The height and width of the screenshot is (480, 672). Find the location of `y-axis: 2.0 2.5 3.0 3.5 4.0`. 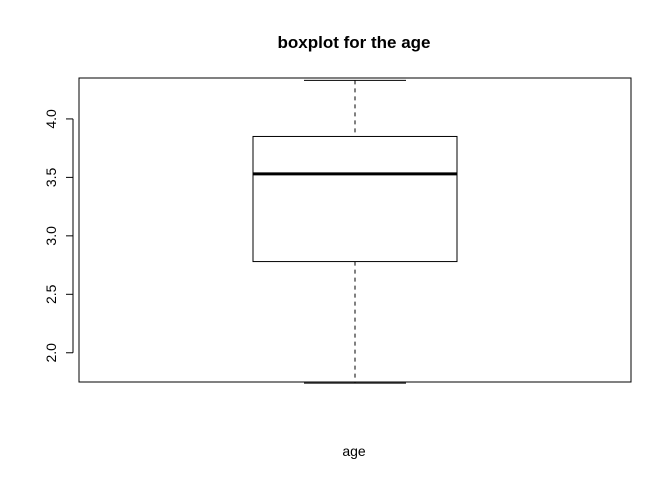

y-axis: 2.0 2.5 3.0 3.5 4.0 is located at coordinates (58, 236).